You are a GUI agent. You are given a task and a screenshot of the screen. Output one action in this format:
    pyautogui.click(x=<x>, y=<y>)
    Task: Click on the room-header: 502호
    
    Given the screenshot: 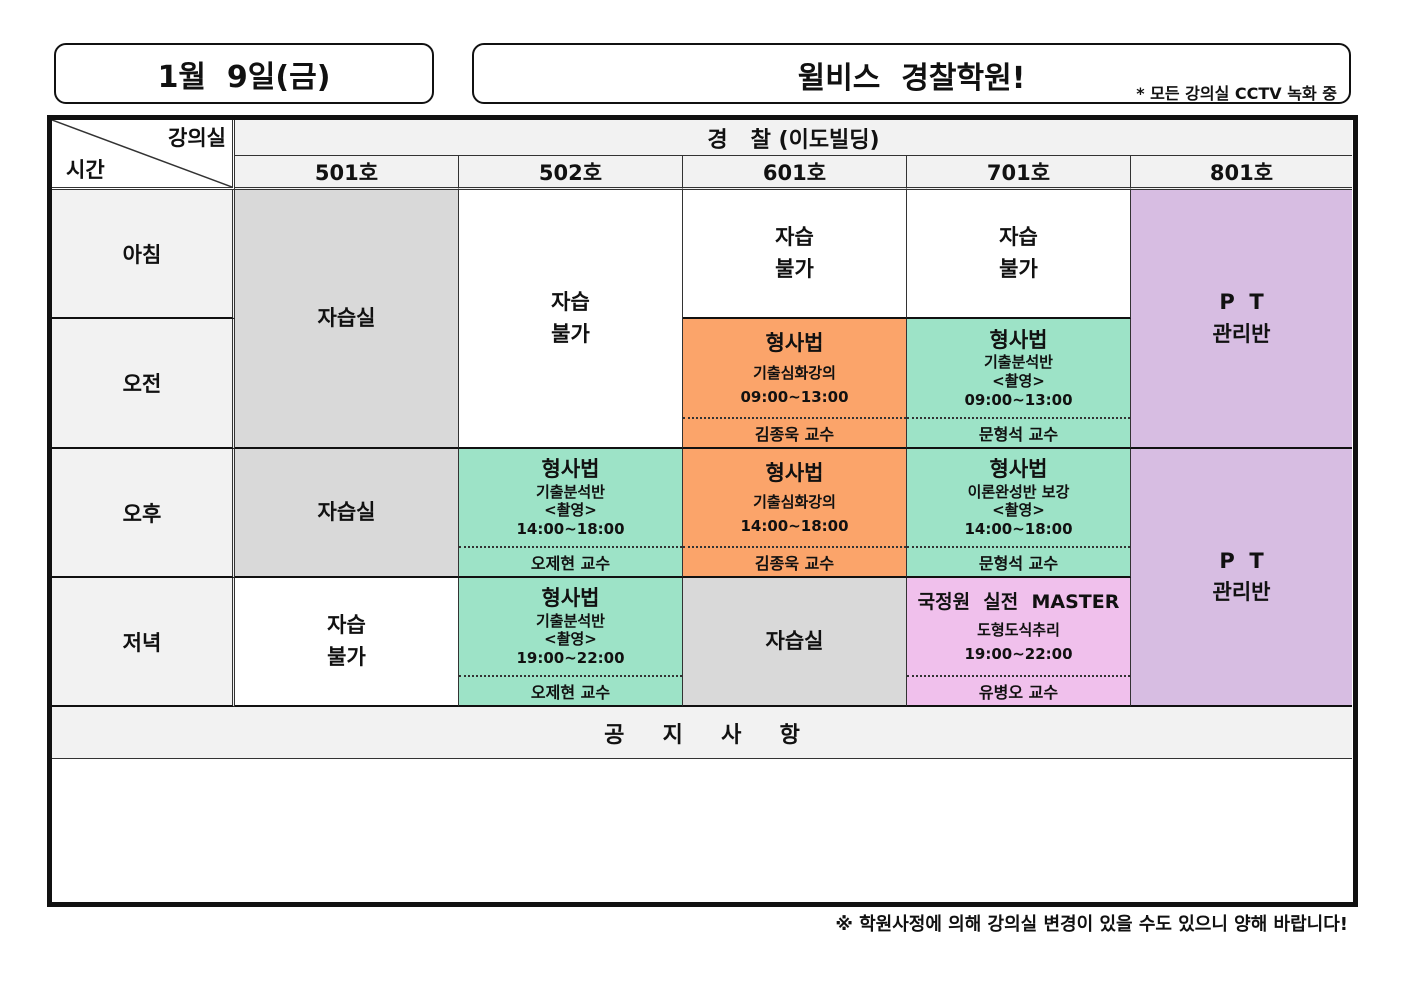 What is the action you would take?
    pyautogui.click(x=571, y=173)
    